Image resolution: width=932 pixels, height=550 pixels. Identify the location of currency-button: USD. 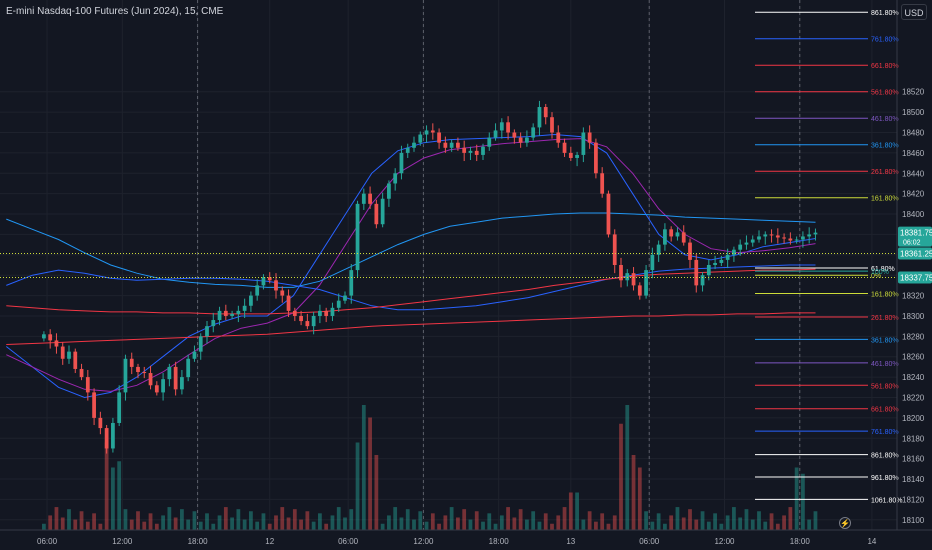
(914, 12).